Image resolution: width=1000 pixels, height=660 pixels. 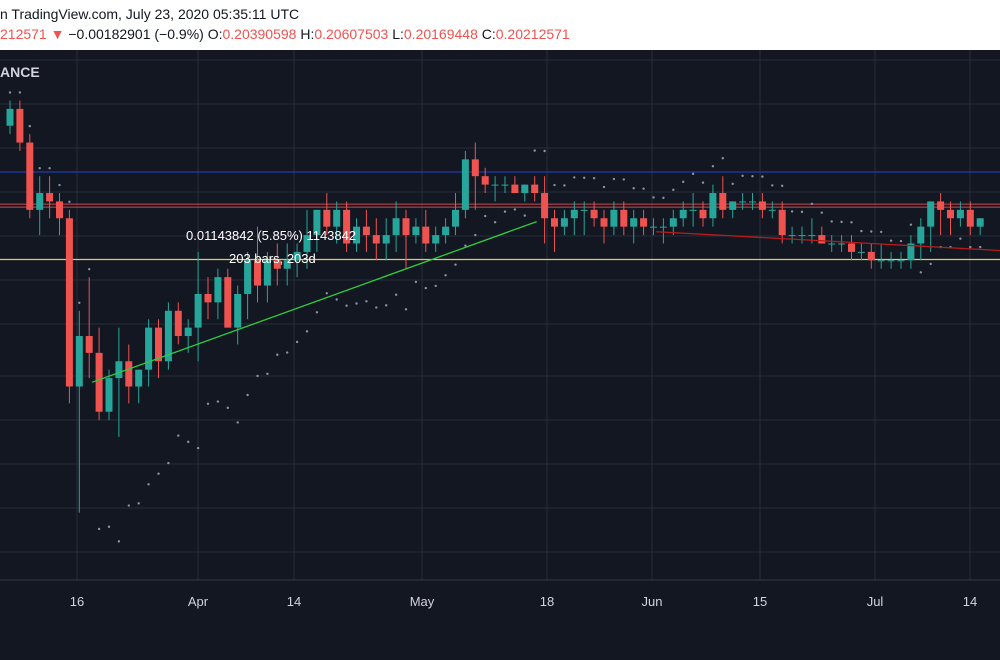 I want to click on close-label: C:, so click(x=488, y=34).